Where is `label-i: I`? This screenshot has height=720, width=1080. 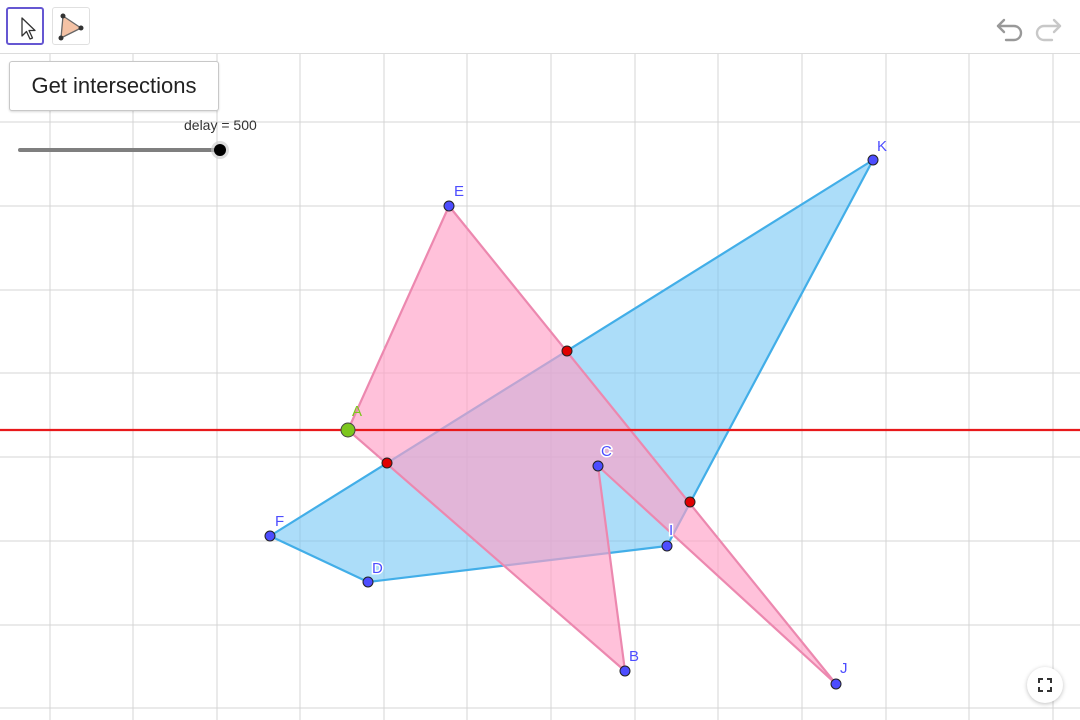 label-i: I is located at coordinates (671, 530).